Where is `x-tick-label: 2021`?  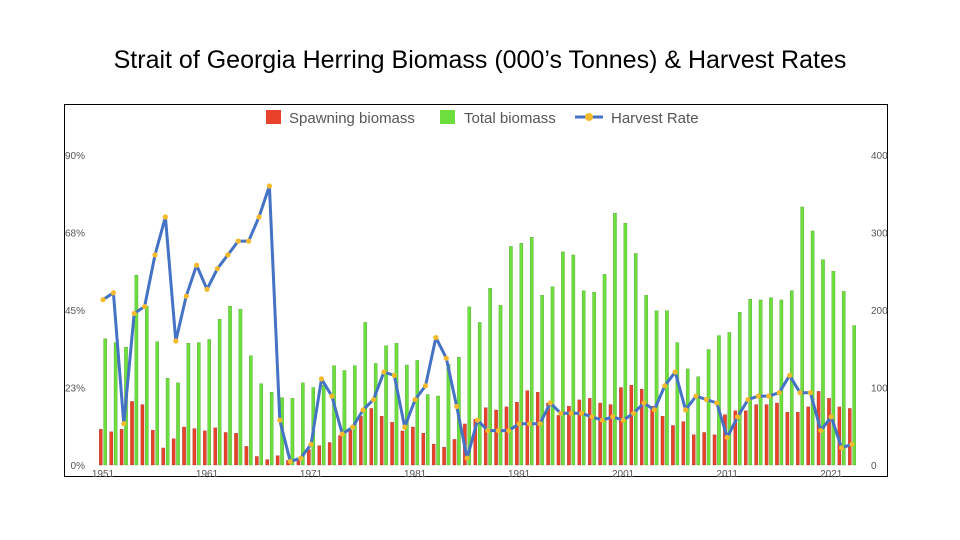 x-tick-label: 2021 is located at coordinates (831, 473).